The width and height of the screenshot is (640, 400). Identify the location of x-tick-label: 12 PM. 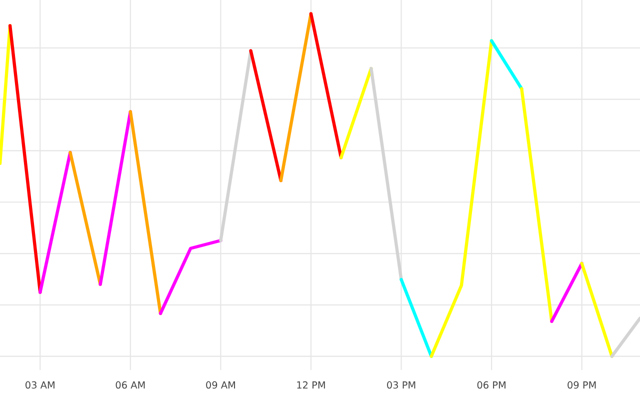
(311, 384).